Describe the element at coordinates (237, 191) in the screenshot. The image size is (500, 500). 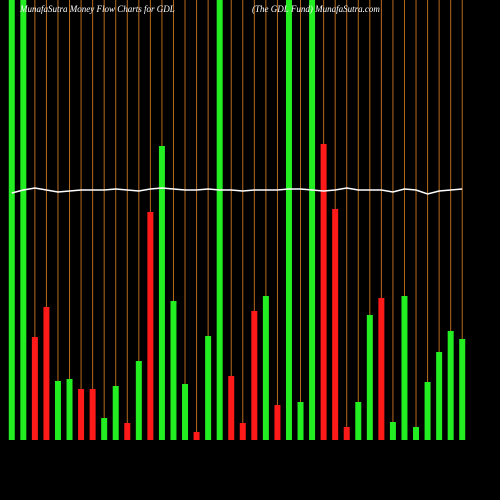
I see `flow-line` at that location.